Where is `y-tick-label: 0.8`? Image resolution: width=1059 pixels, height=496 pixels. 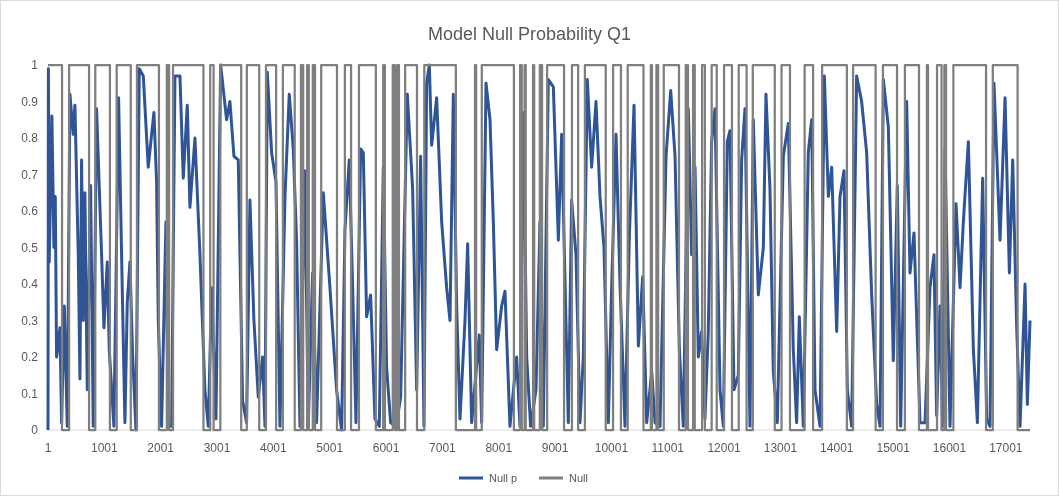
y-tick-label: 0.8 is located at coordinates (30, 138).